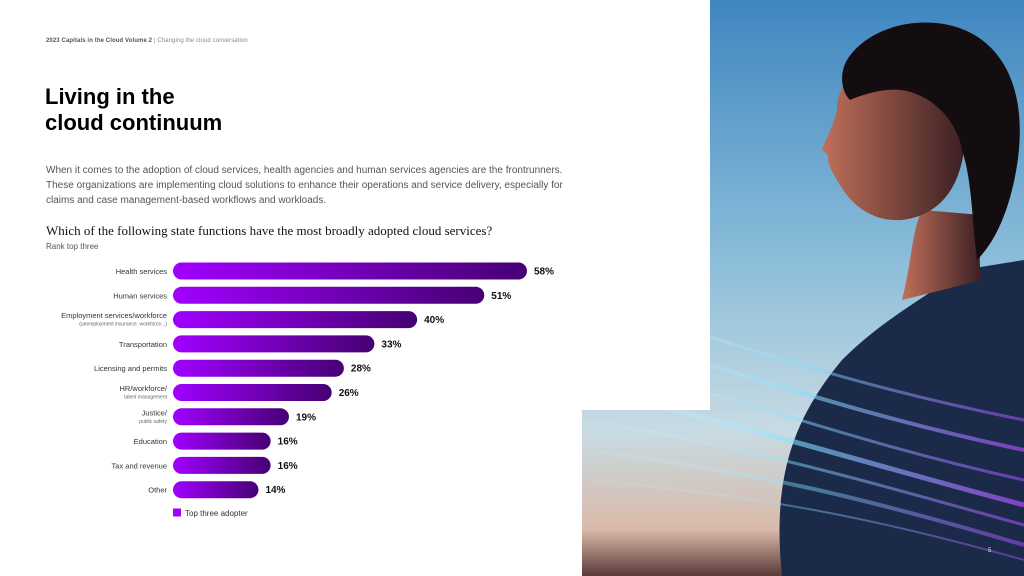  What do you see at coordinates (157, 490) in the screenshot?
I see `category-label-9: Other` at bounding box center [157, 490].